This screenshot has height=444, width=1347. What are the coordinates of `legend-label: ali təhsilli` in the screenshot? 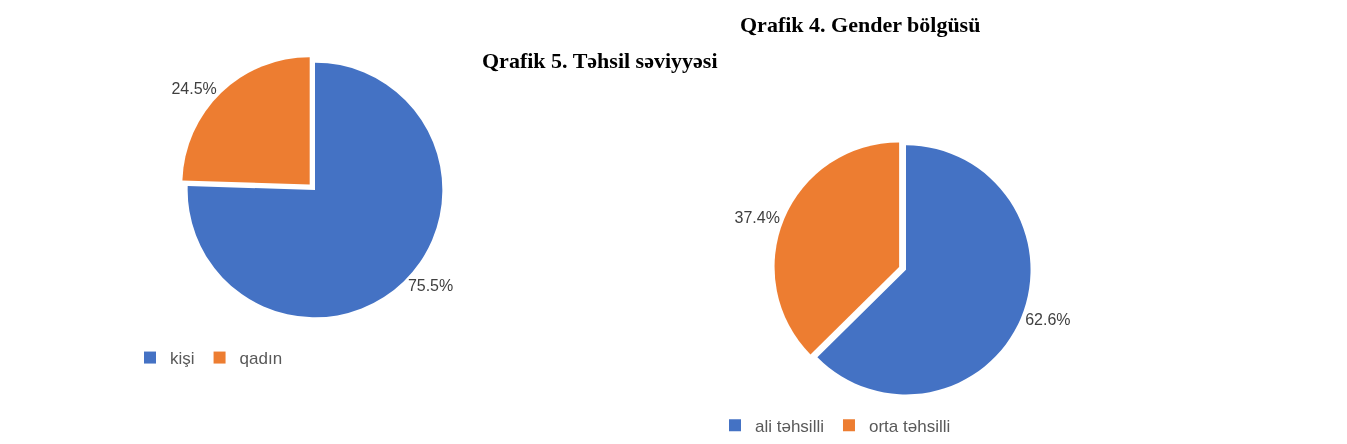 It's located at (789, 426).